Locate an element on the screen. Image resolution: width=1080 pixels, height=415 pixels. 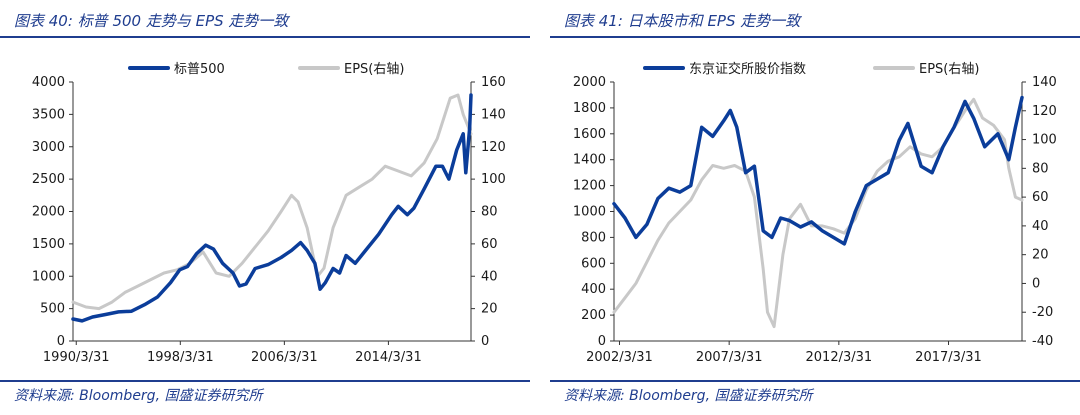
chart-title: 图表 40: 标普 500 走势与 EPS 走势一致 is located at coordinates (151, 21).